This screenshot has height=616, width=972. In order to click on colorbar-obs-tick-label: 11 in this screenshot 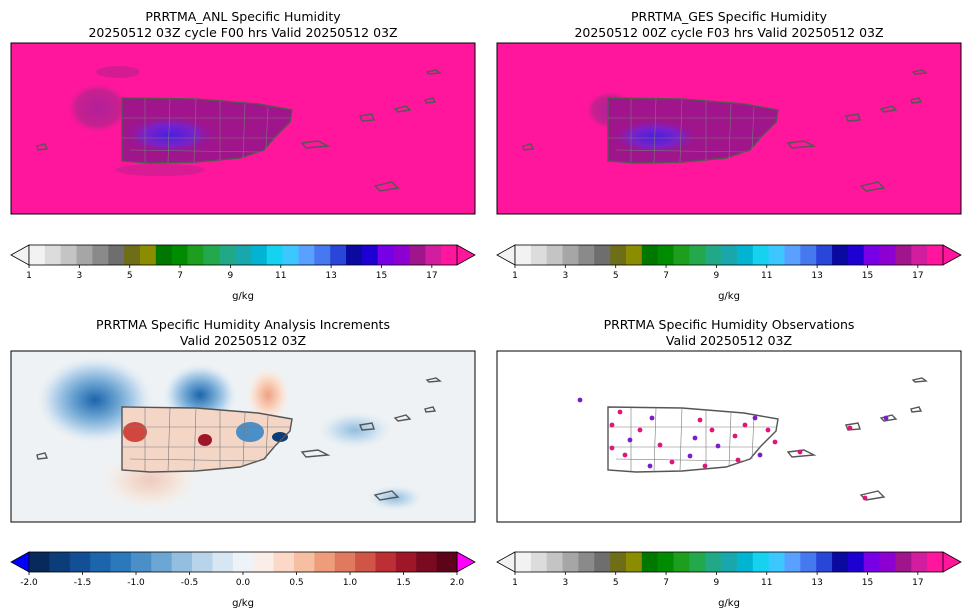, I will do `click(766, 583)`.